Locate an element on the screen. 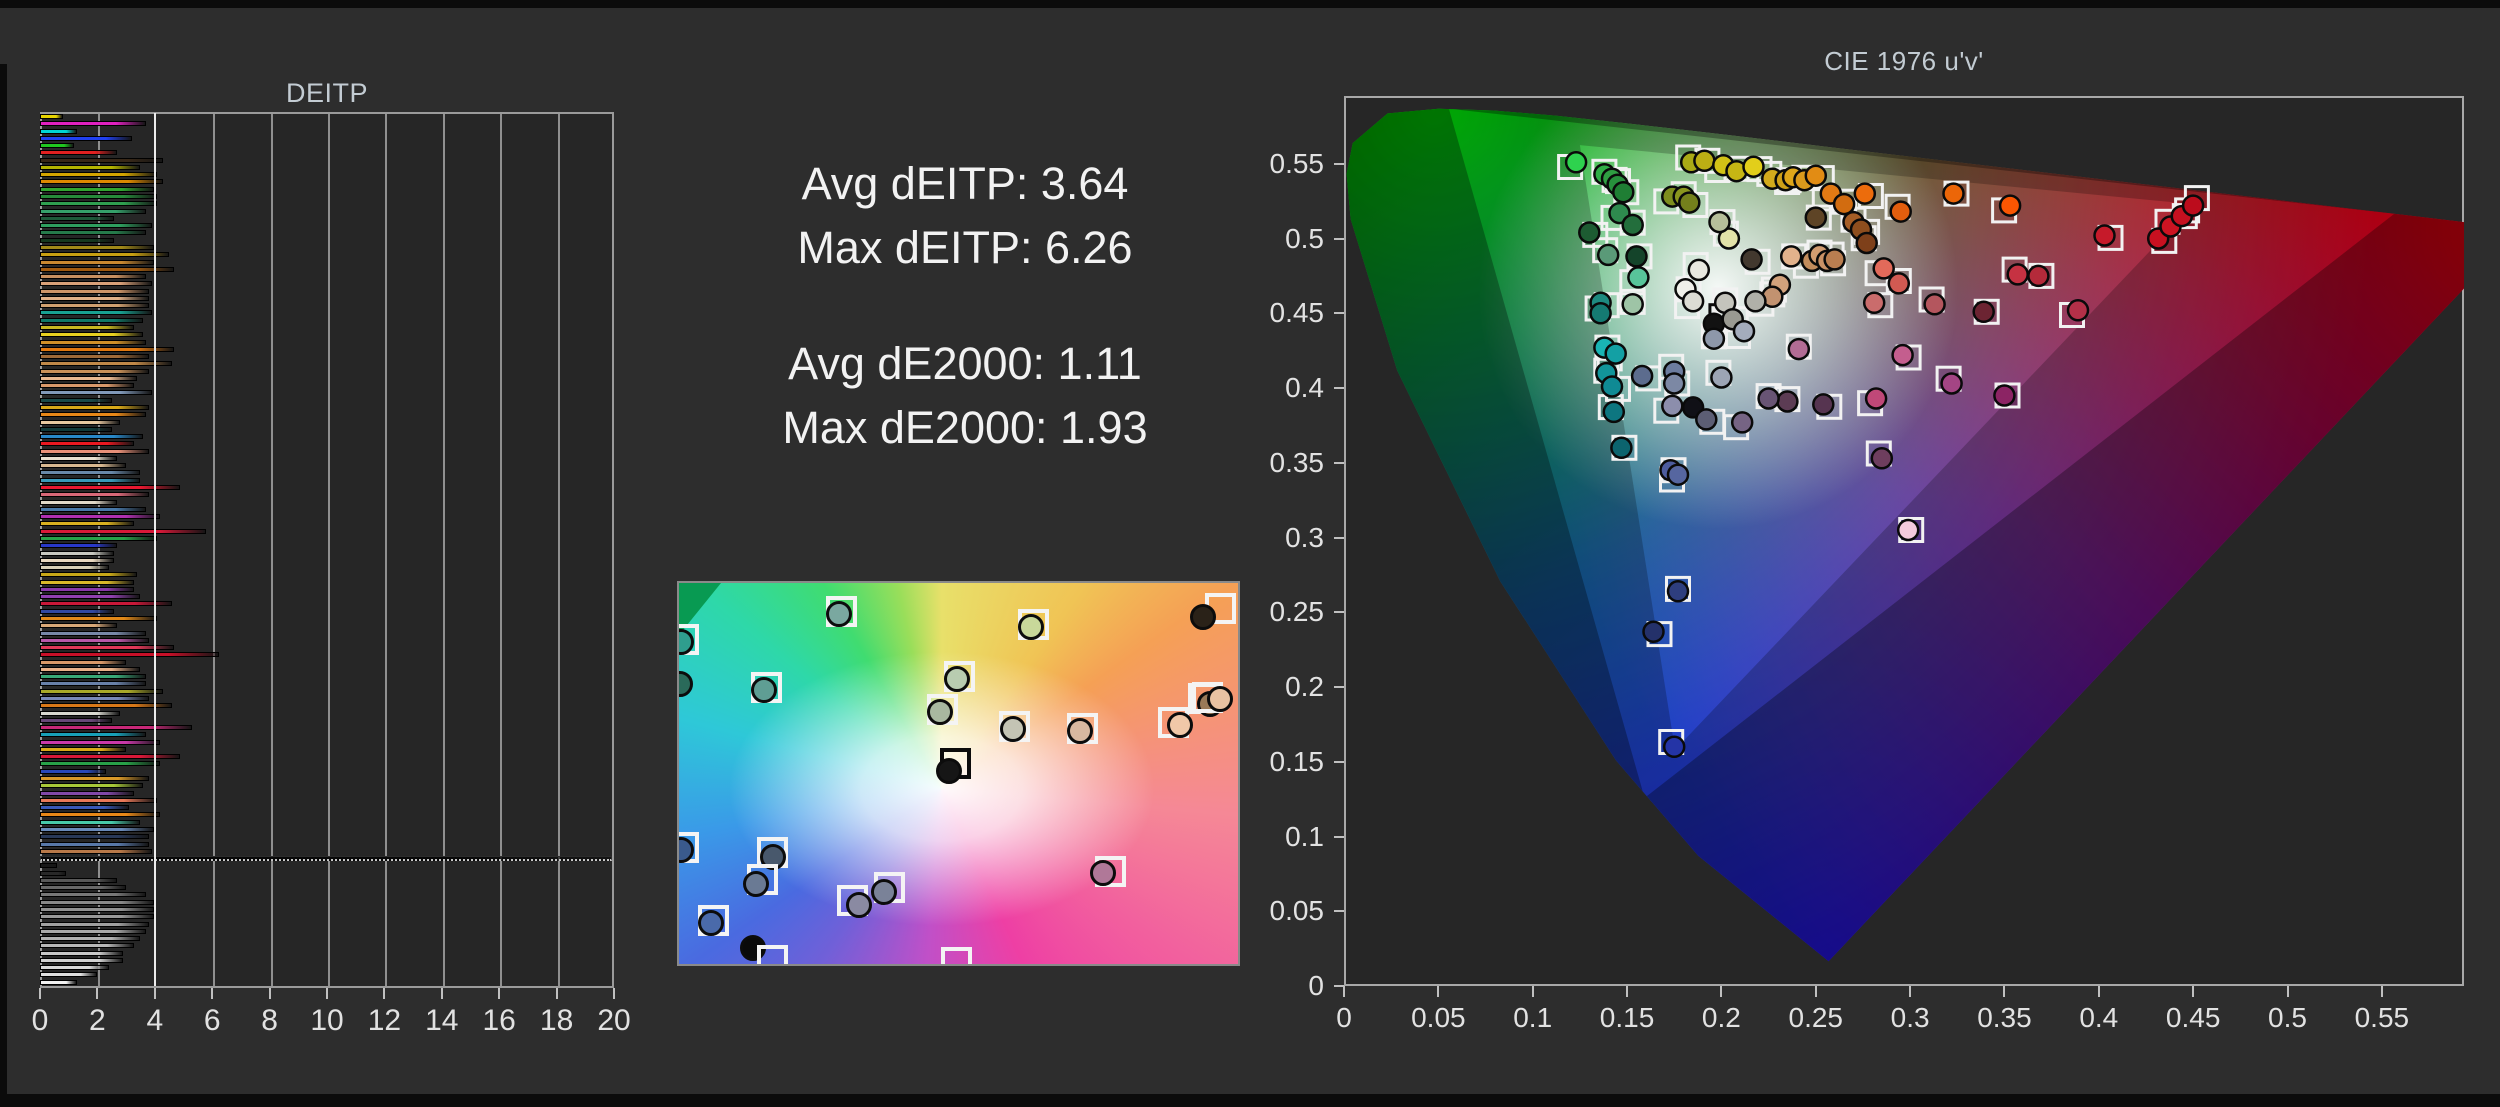  cie-x-tick-label: 0.25 is located at coordinates (1816, 1017).